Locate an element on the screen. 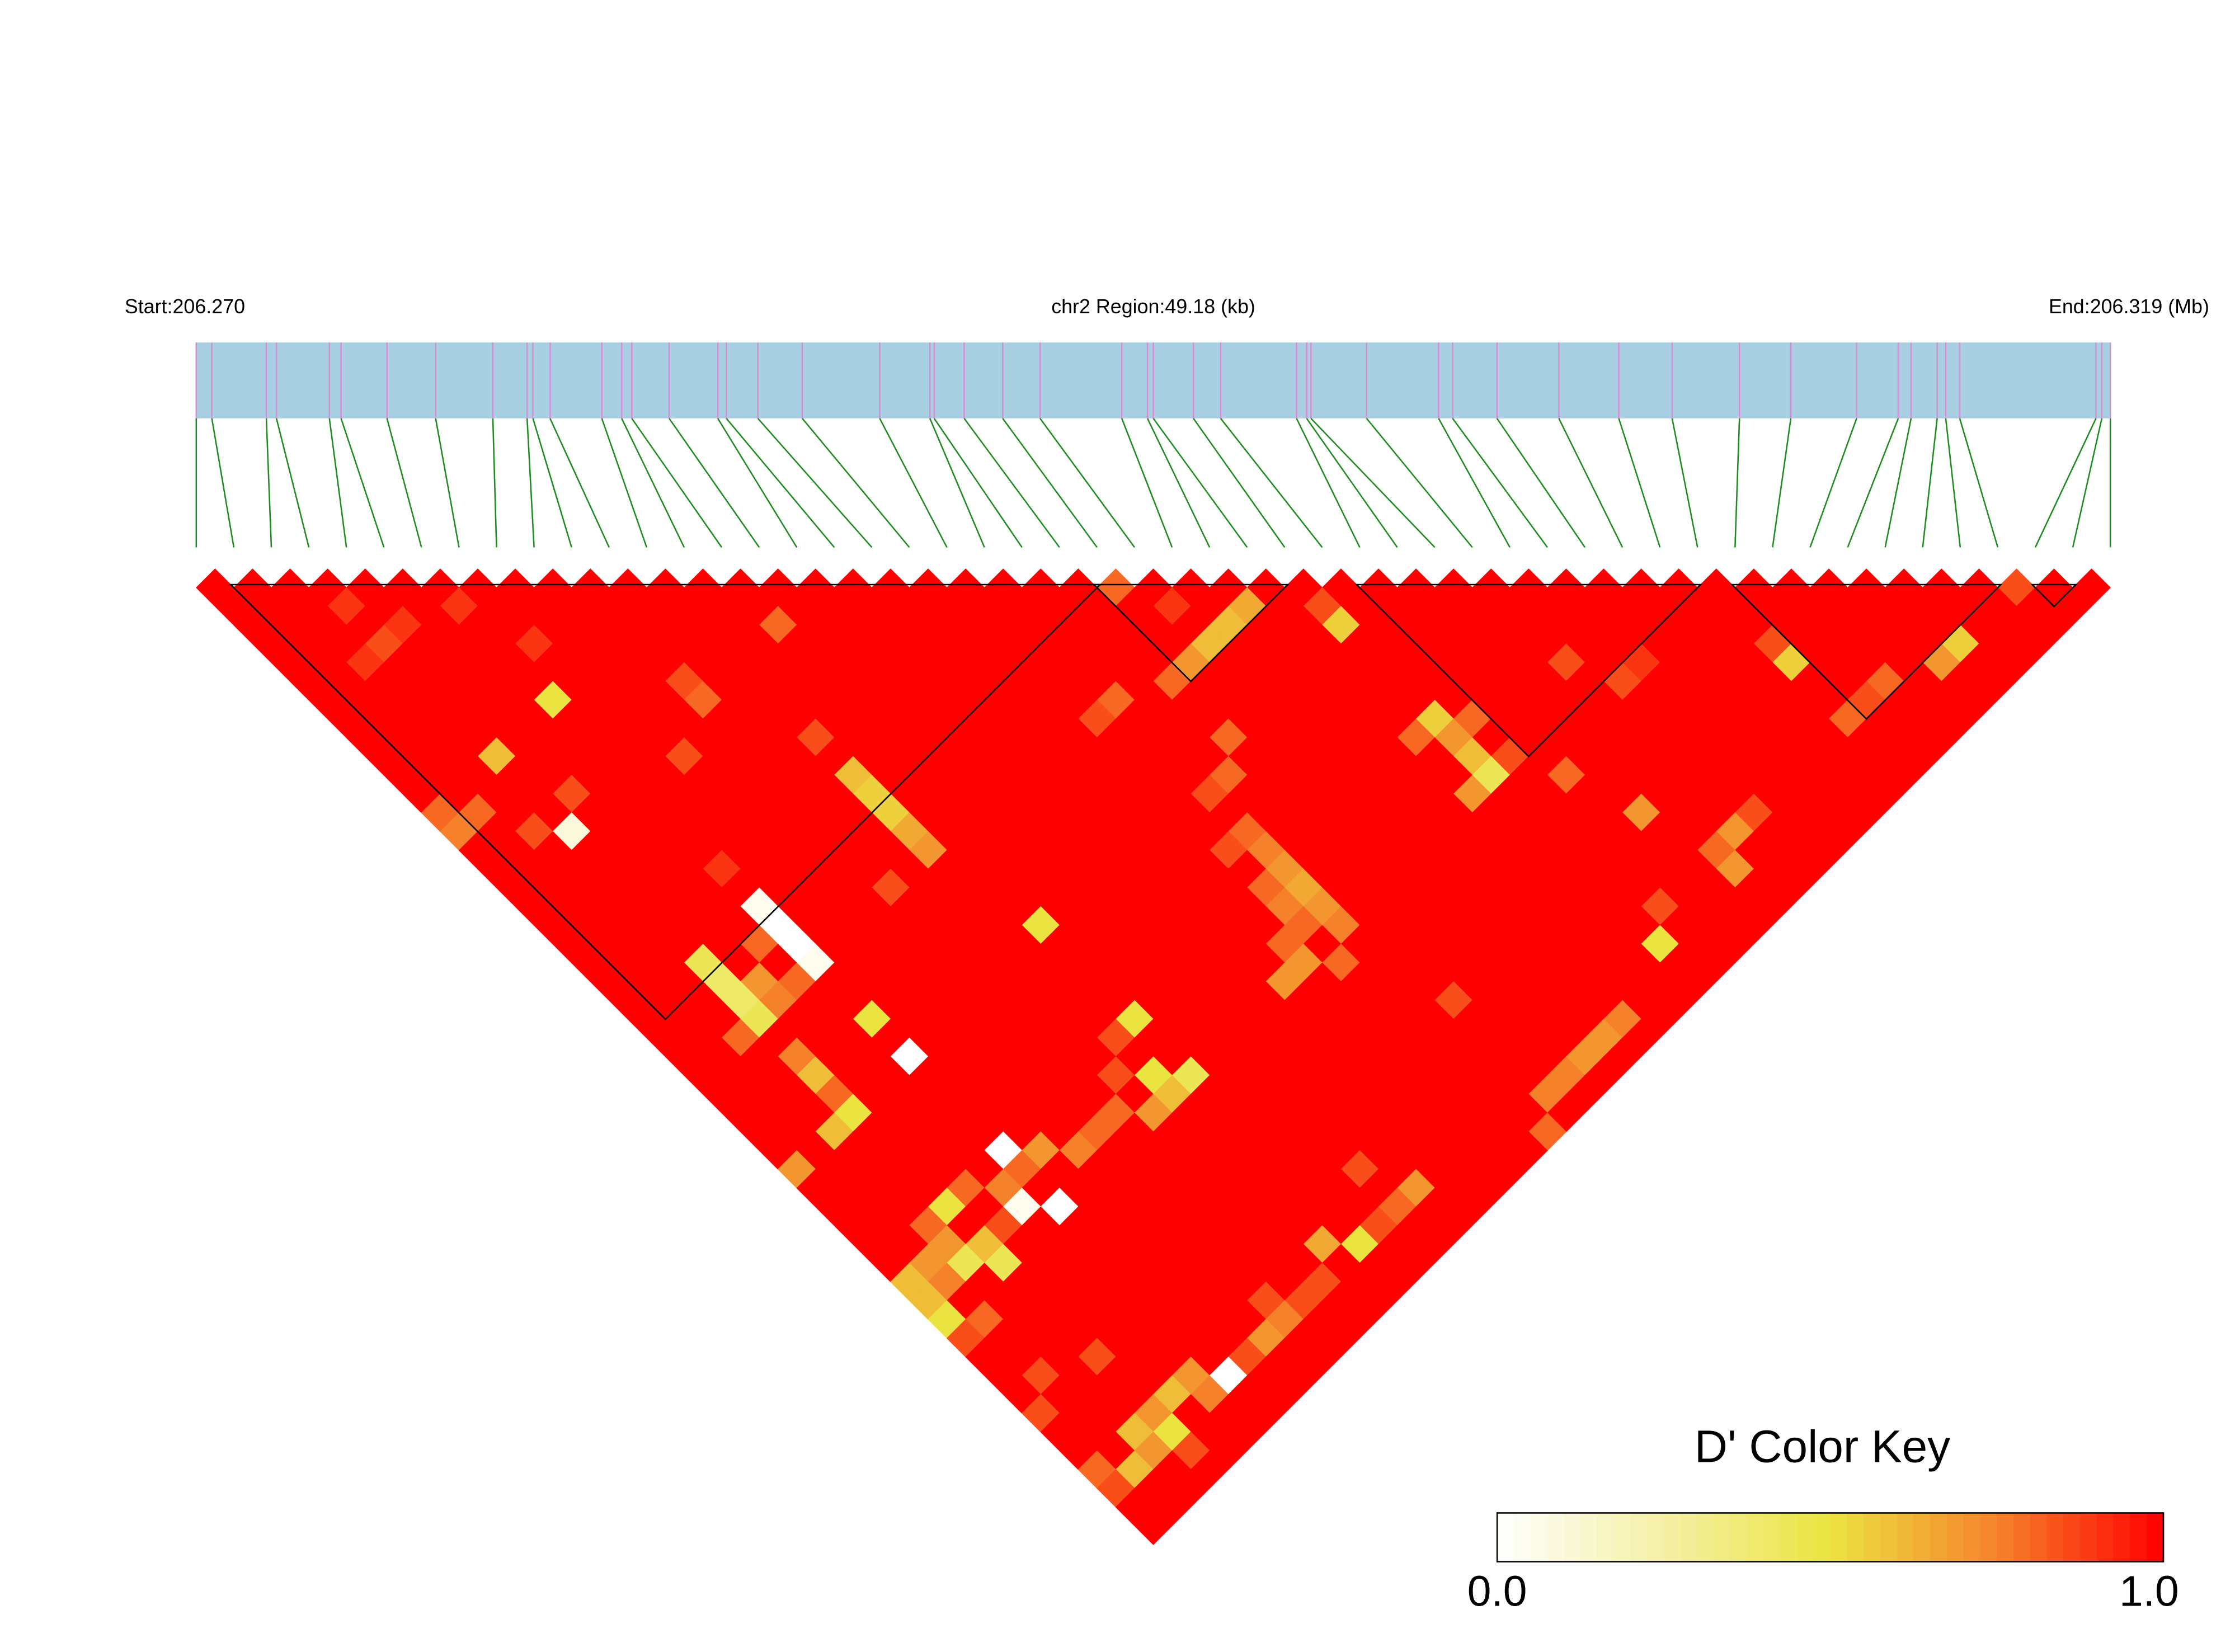 The height and width of the screenshot is (1652, 2235). colorbar-title: D' Color Key is located at coordinates (1822, 1446).